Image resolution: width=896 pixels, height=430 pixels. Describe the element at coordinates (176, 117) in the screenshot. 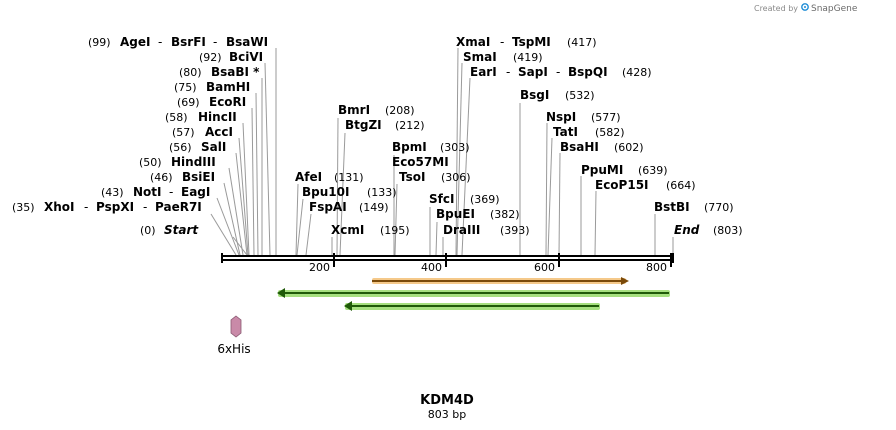

I see `site-position: (58)` at that location.